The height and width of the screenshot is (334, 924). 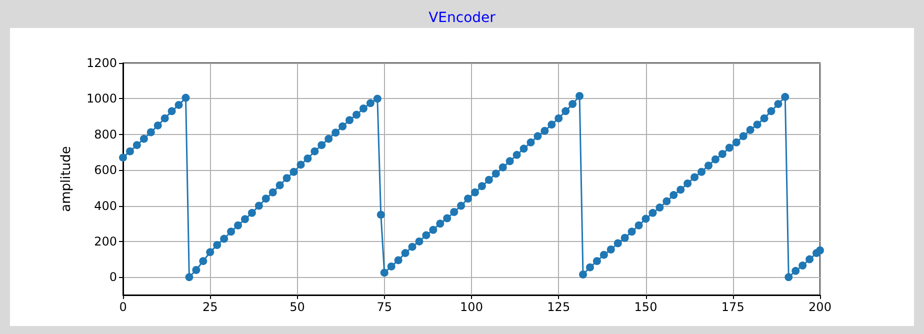 I want to click on y-tick-label: 400, so click(x=105, y=205).